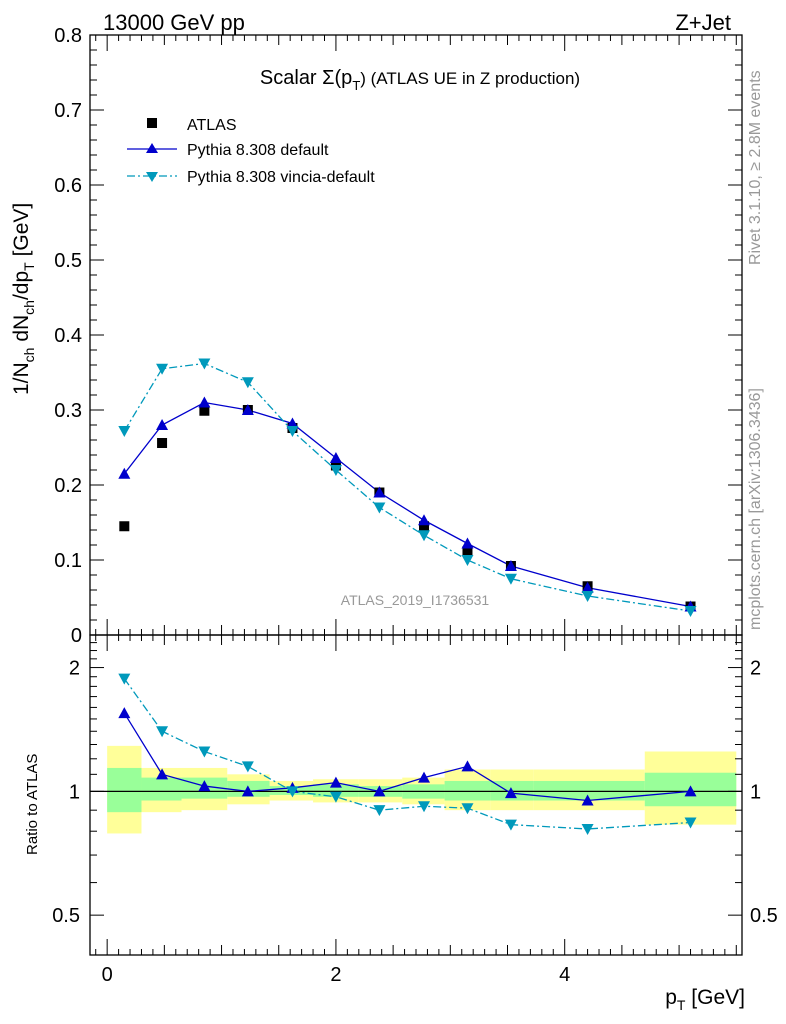  Describe the element at coordinates (74, 669) in the screenshot. I see `ratio-tick-label-left: 2` at that location.